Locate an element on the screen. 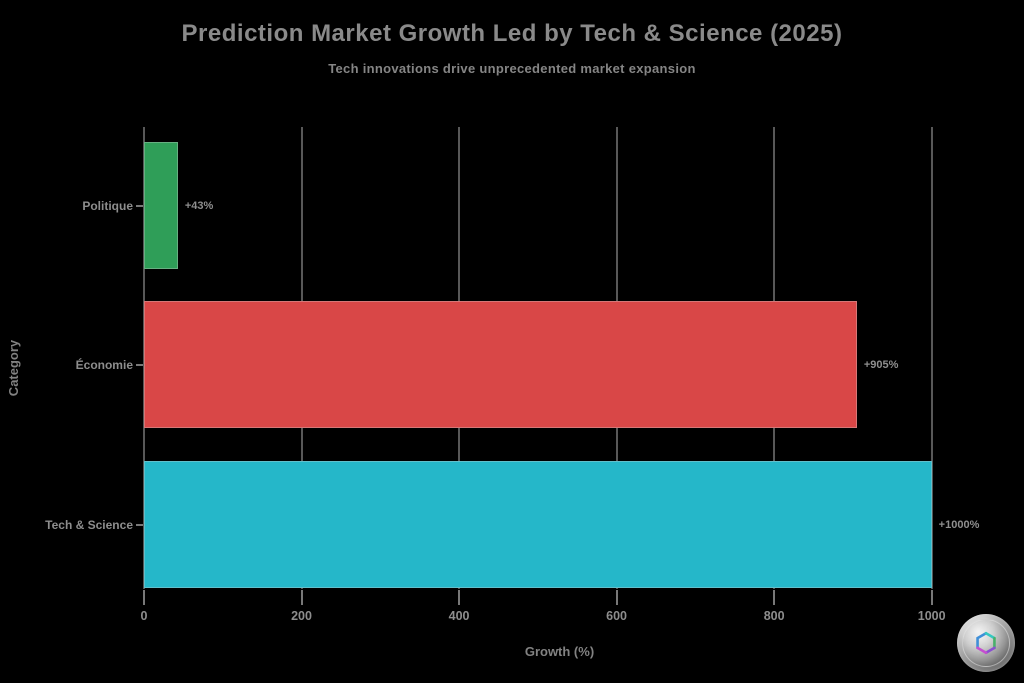 The height and width of the screenshot is (683, 1024). hexagon-cube-emblem-icon is located at coordinates (986, 643).